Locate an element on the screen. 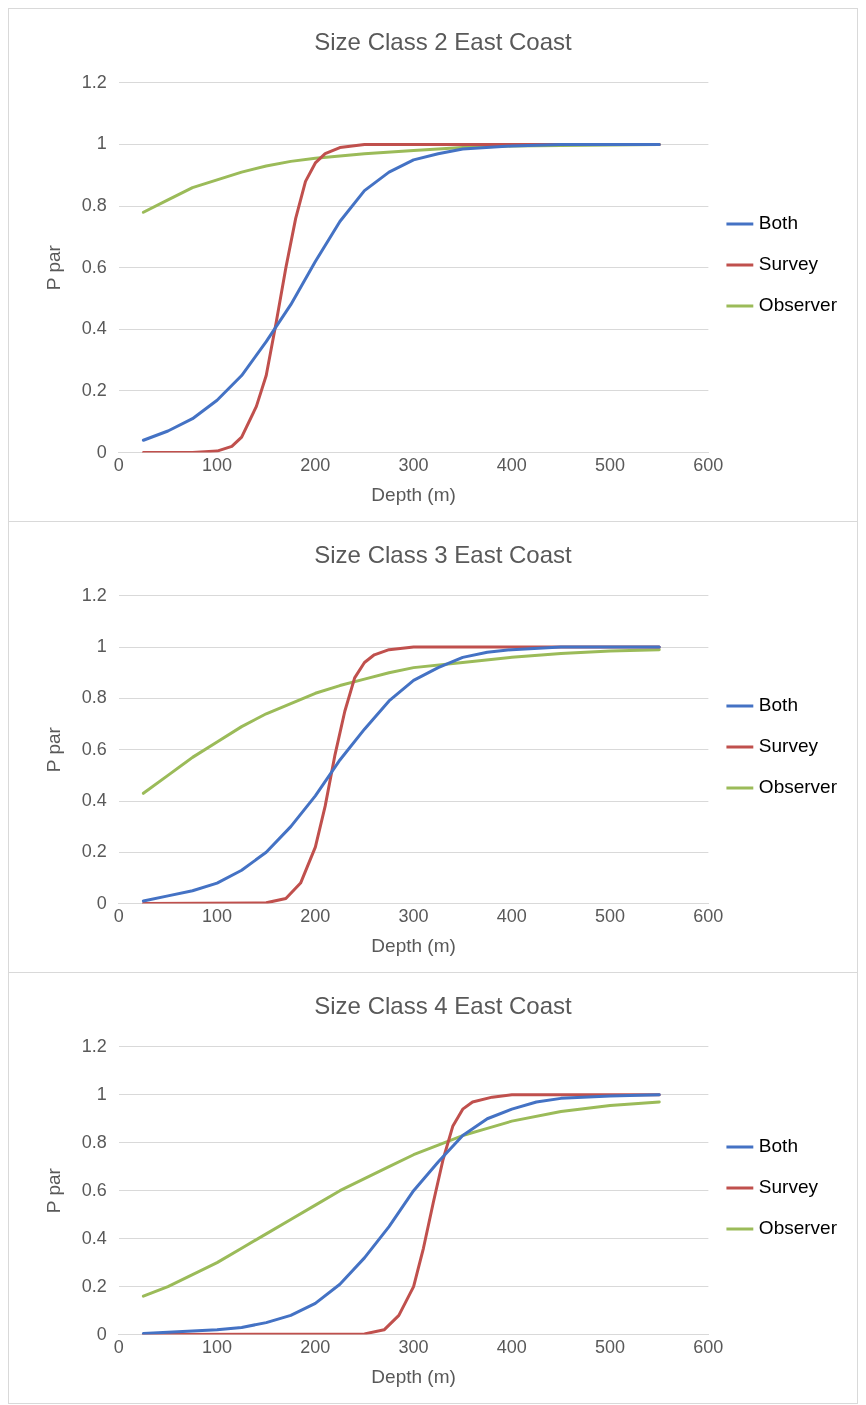  chart-title: Size Class 4 East Coast is located at coordinates (443, 1006).